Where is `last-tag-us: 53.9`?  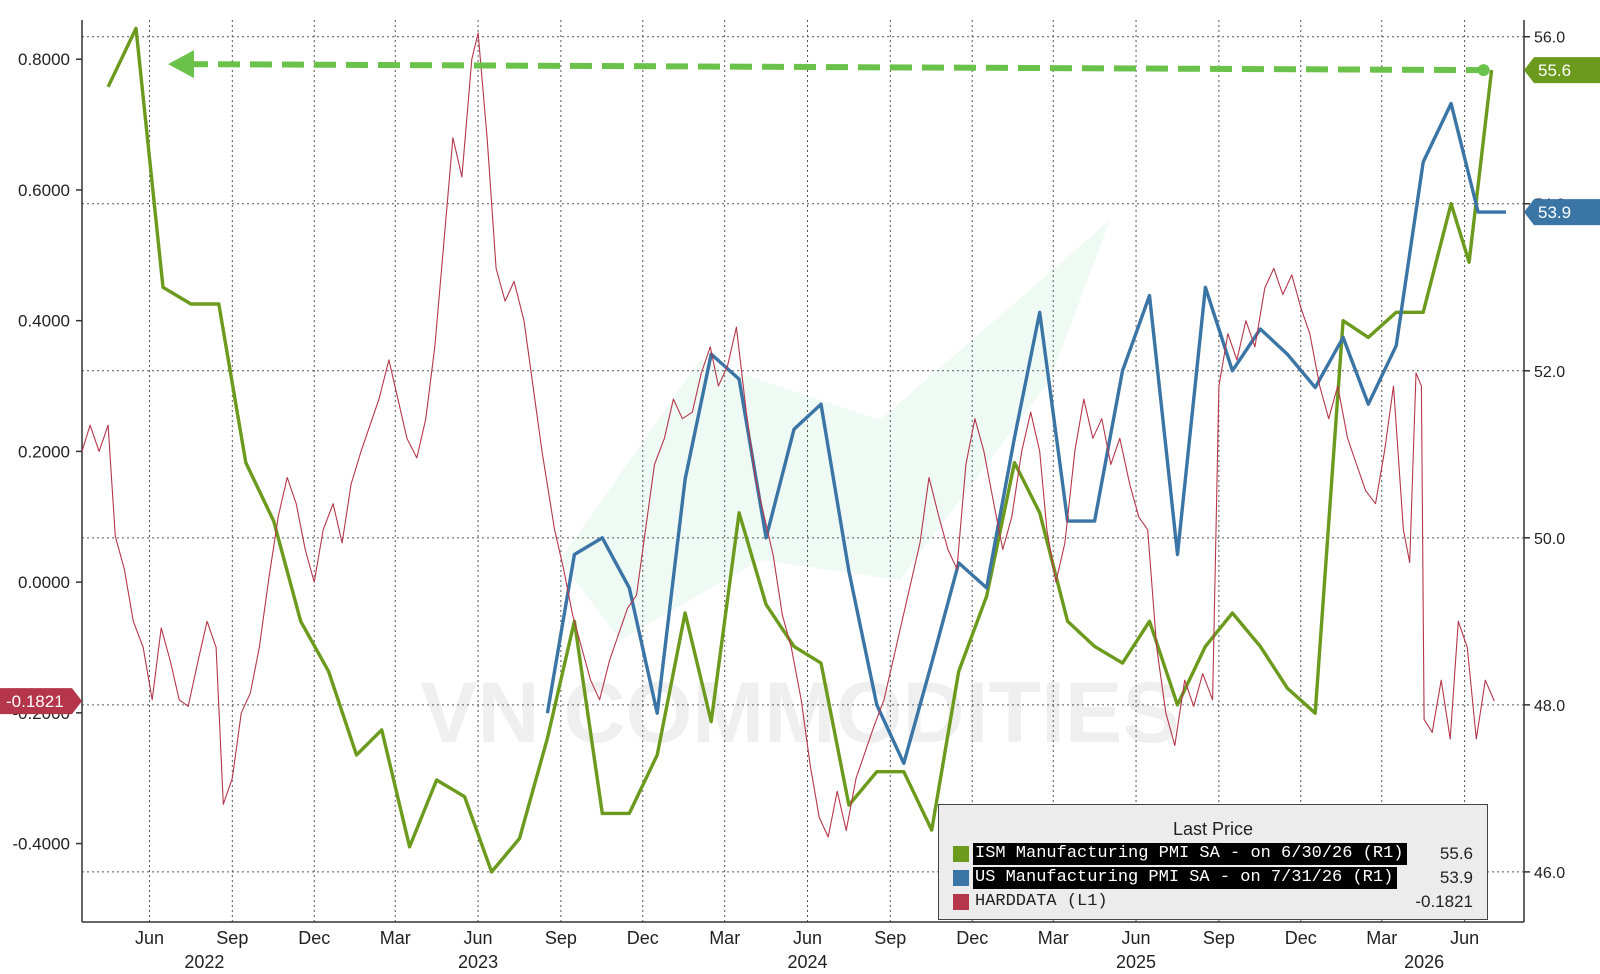 last-tag-us: 53.9 is located at coordinates (1554, 212).